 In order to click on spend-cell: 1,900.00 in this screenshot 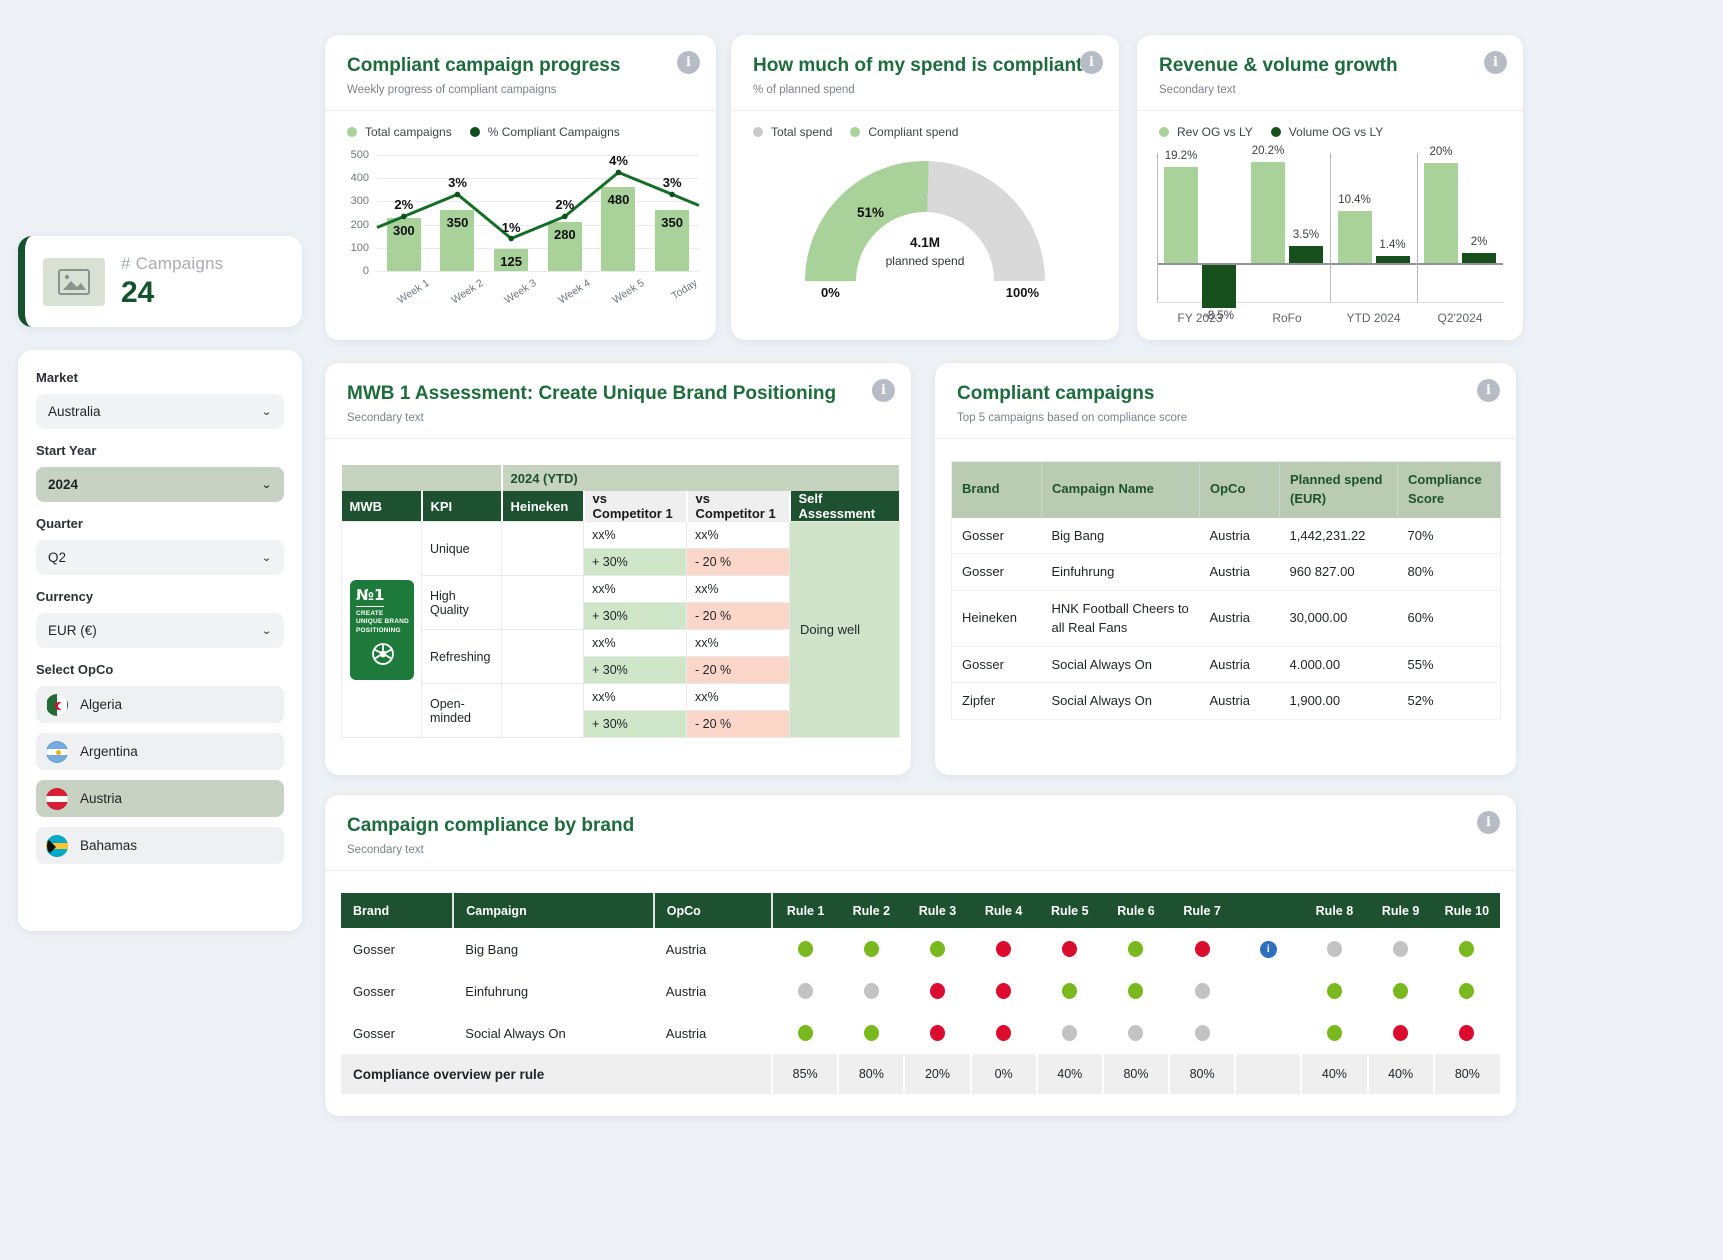, I will do `click(1338, 701)`.